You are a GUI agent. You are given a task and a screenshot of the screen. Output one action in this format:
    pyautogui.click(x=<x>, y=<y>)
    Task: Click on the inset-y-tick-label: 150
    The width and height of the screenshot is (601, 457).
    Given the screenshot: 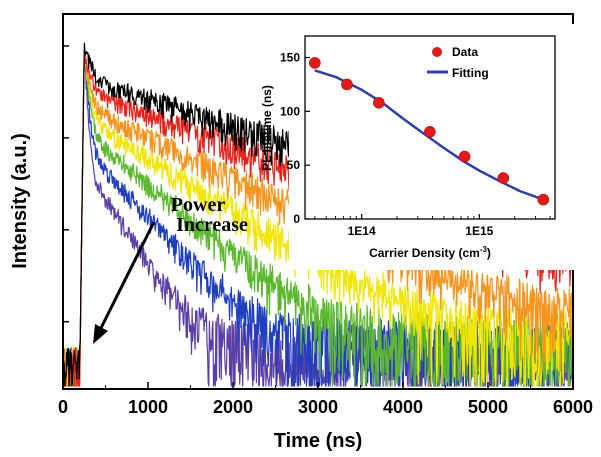 What is the action you would take?
    pyautogui.click(x=290, y=58)
    